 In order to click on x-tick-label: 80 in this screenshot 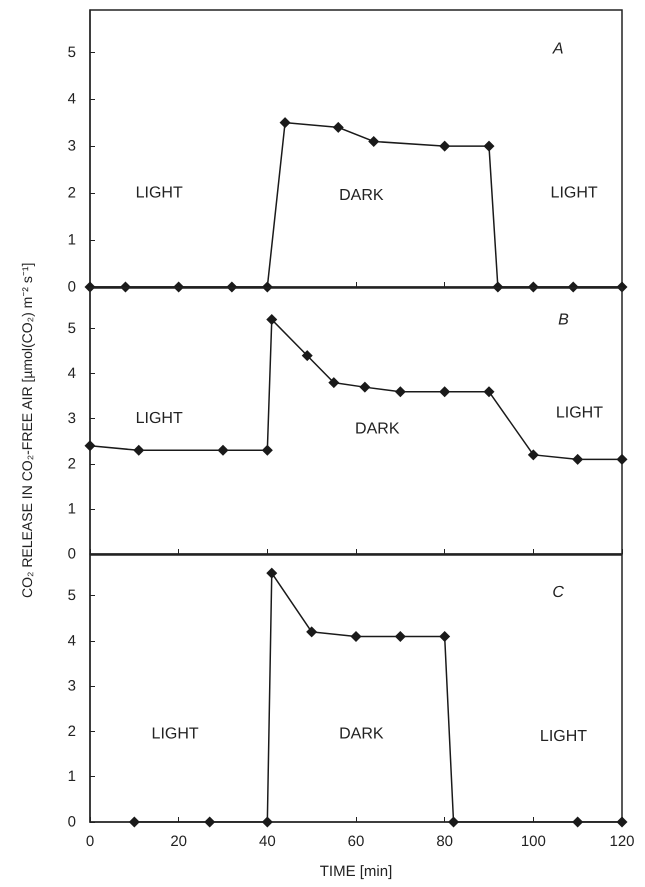, I will do `click(445, 841)`.